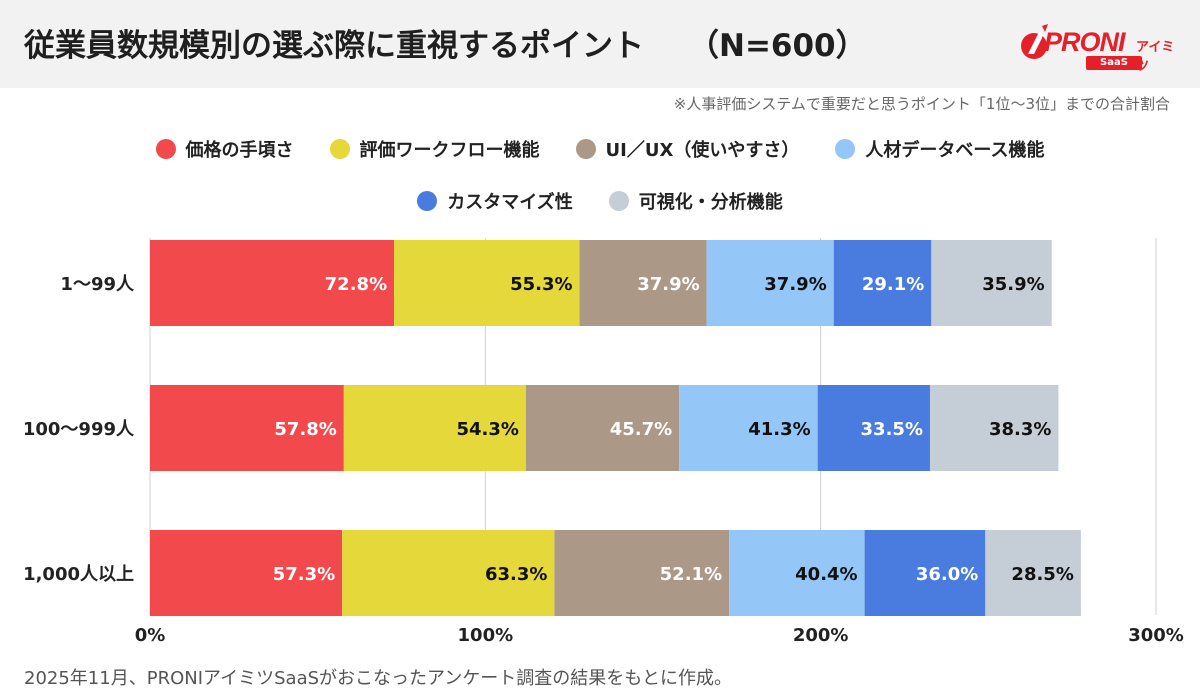 This screenshot has height=700, width=1200. Describe the element at coordinates (777, 46) in the screenshot. I see `sample-size-label: （N=600）` at that location.